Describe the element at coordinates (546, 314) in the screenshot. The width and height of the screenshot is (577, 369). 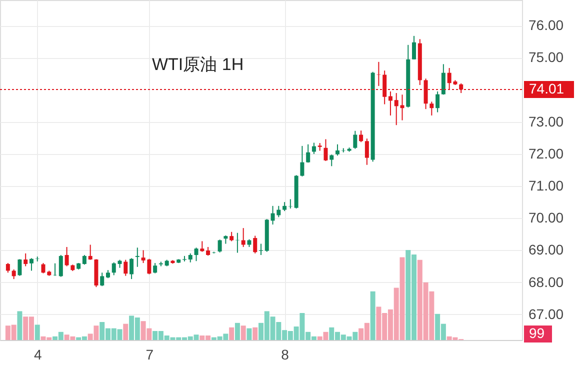
I see `y-tick-label: 67.00` at that location.